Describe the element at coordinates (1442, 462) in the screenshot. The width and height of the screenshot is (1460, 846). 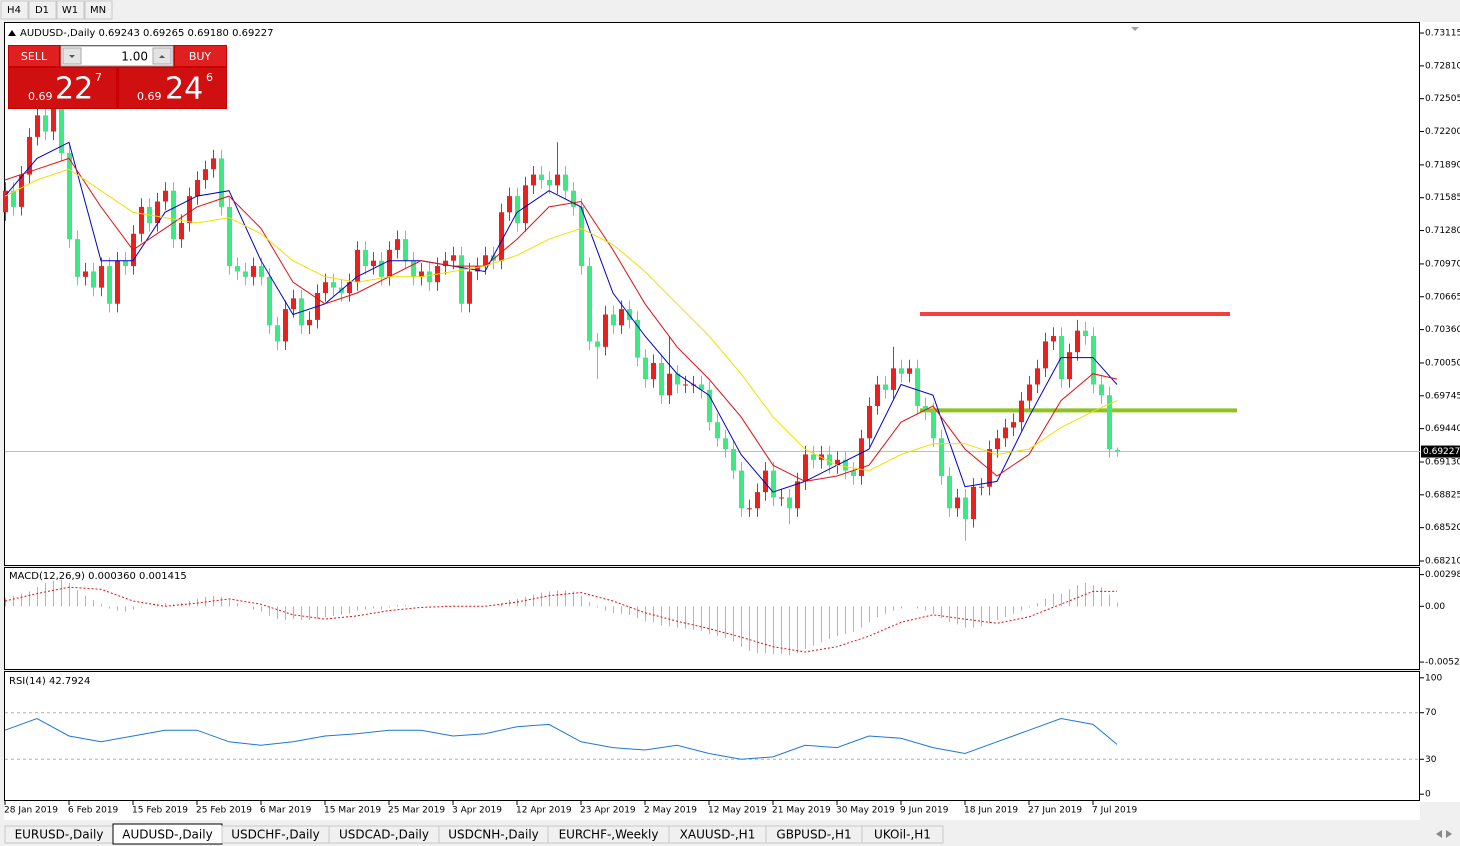
I see `y-tick-label: 0.69130` at that location.